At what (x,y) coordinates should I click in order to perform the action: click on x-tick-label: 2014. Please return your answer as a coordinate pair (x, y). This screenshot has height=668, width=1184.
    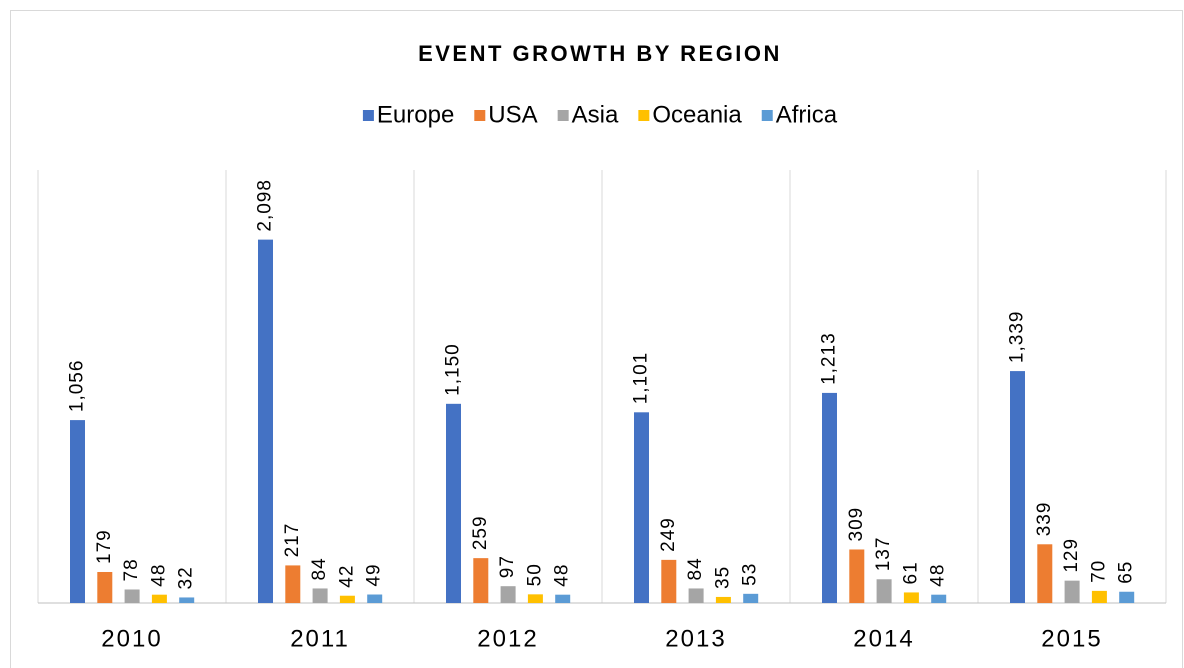
    Looking at the image, I should click on (883, 638).